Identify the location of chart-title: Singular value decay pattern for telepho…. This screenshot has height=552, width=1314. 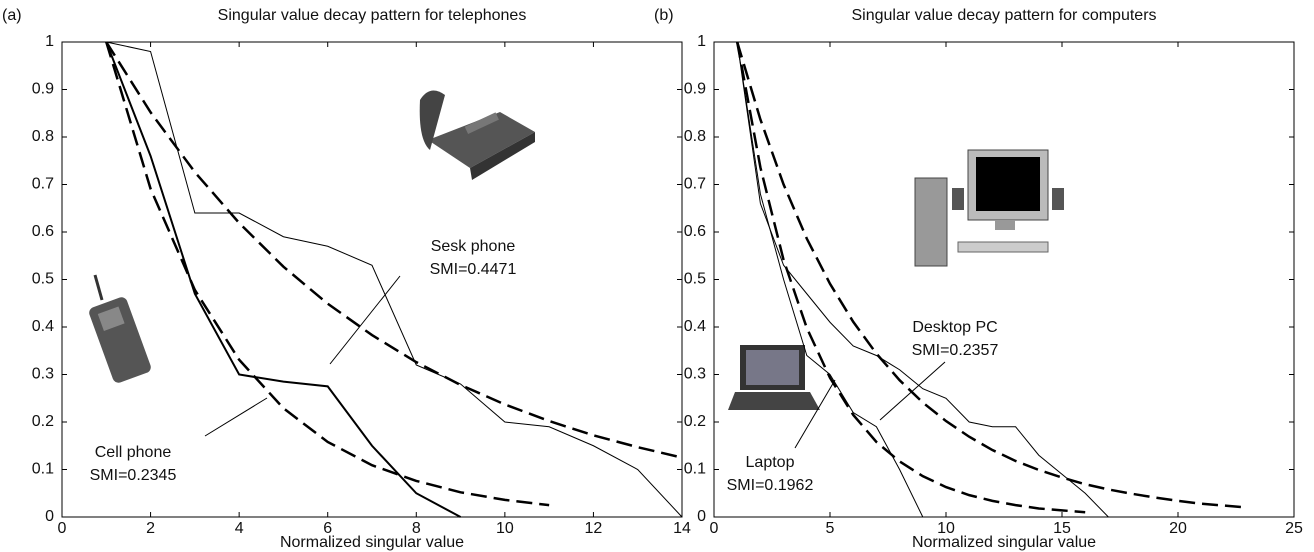
(372, 15).